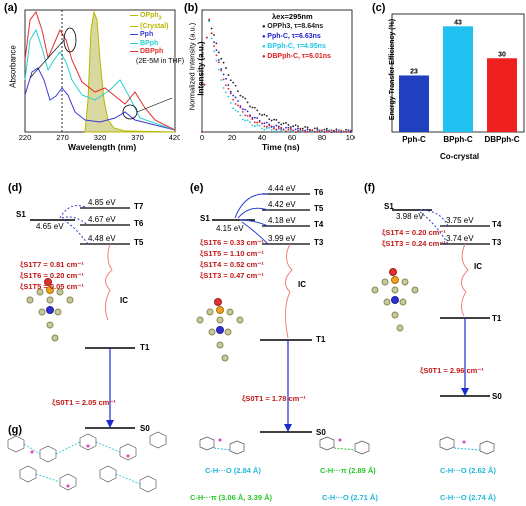 This screenshot has height=506, width=526. I want to click on a-xtick-label: 320, so click(100, 137).